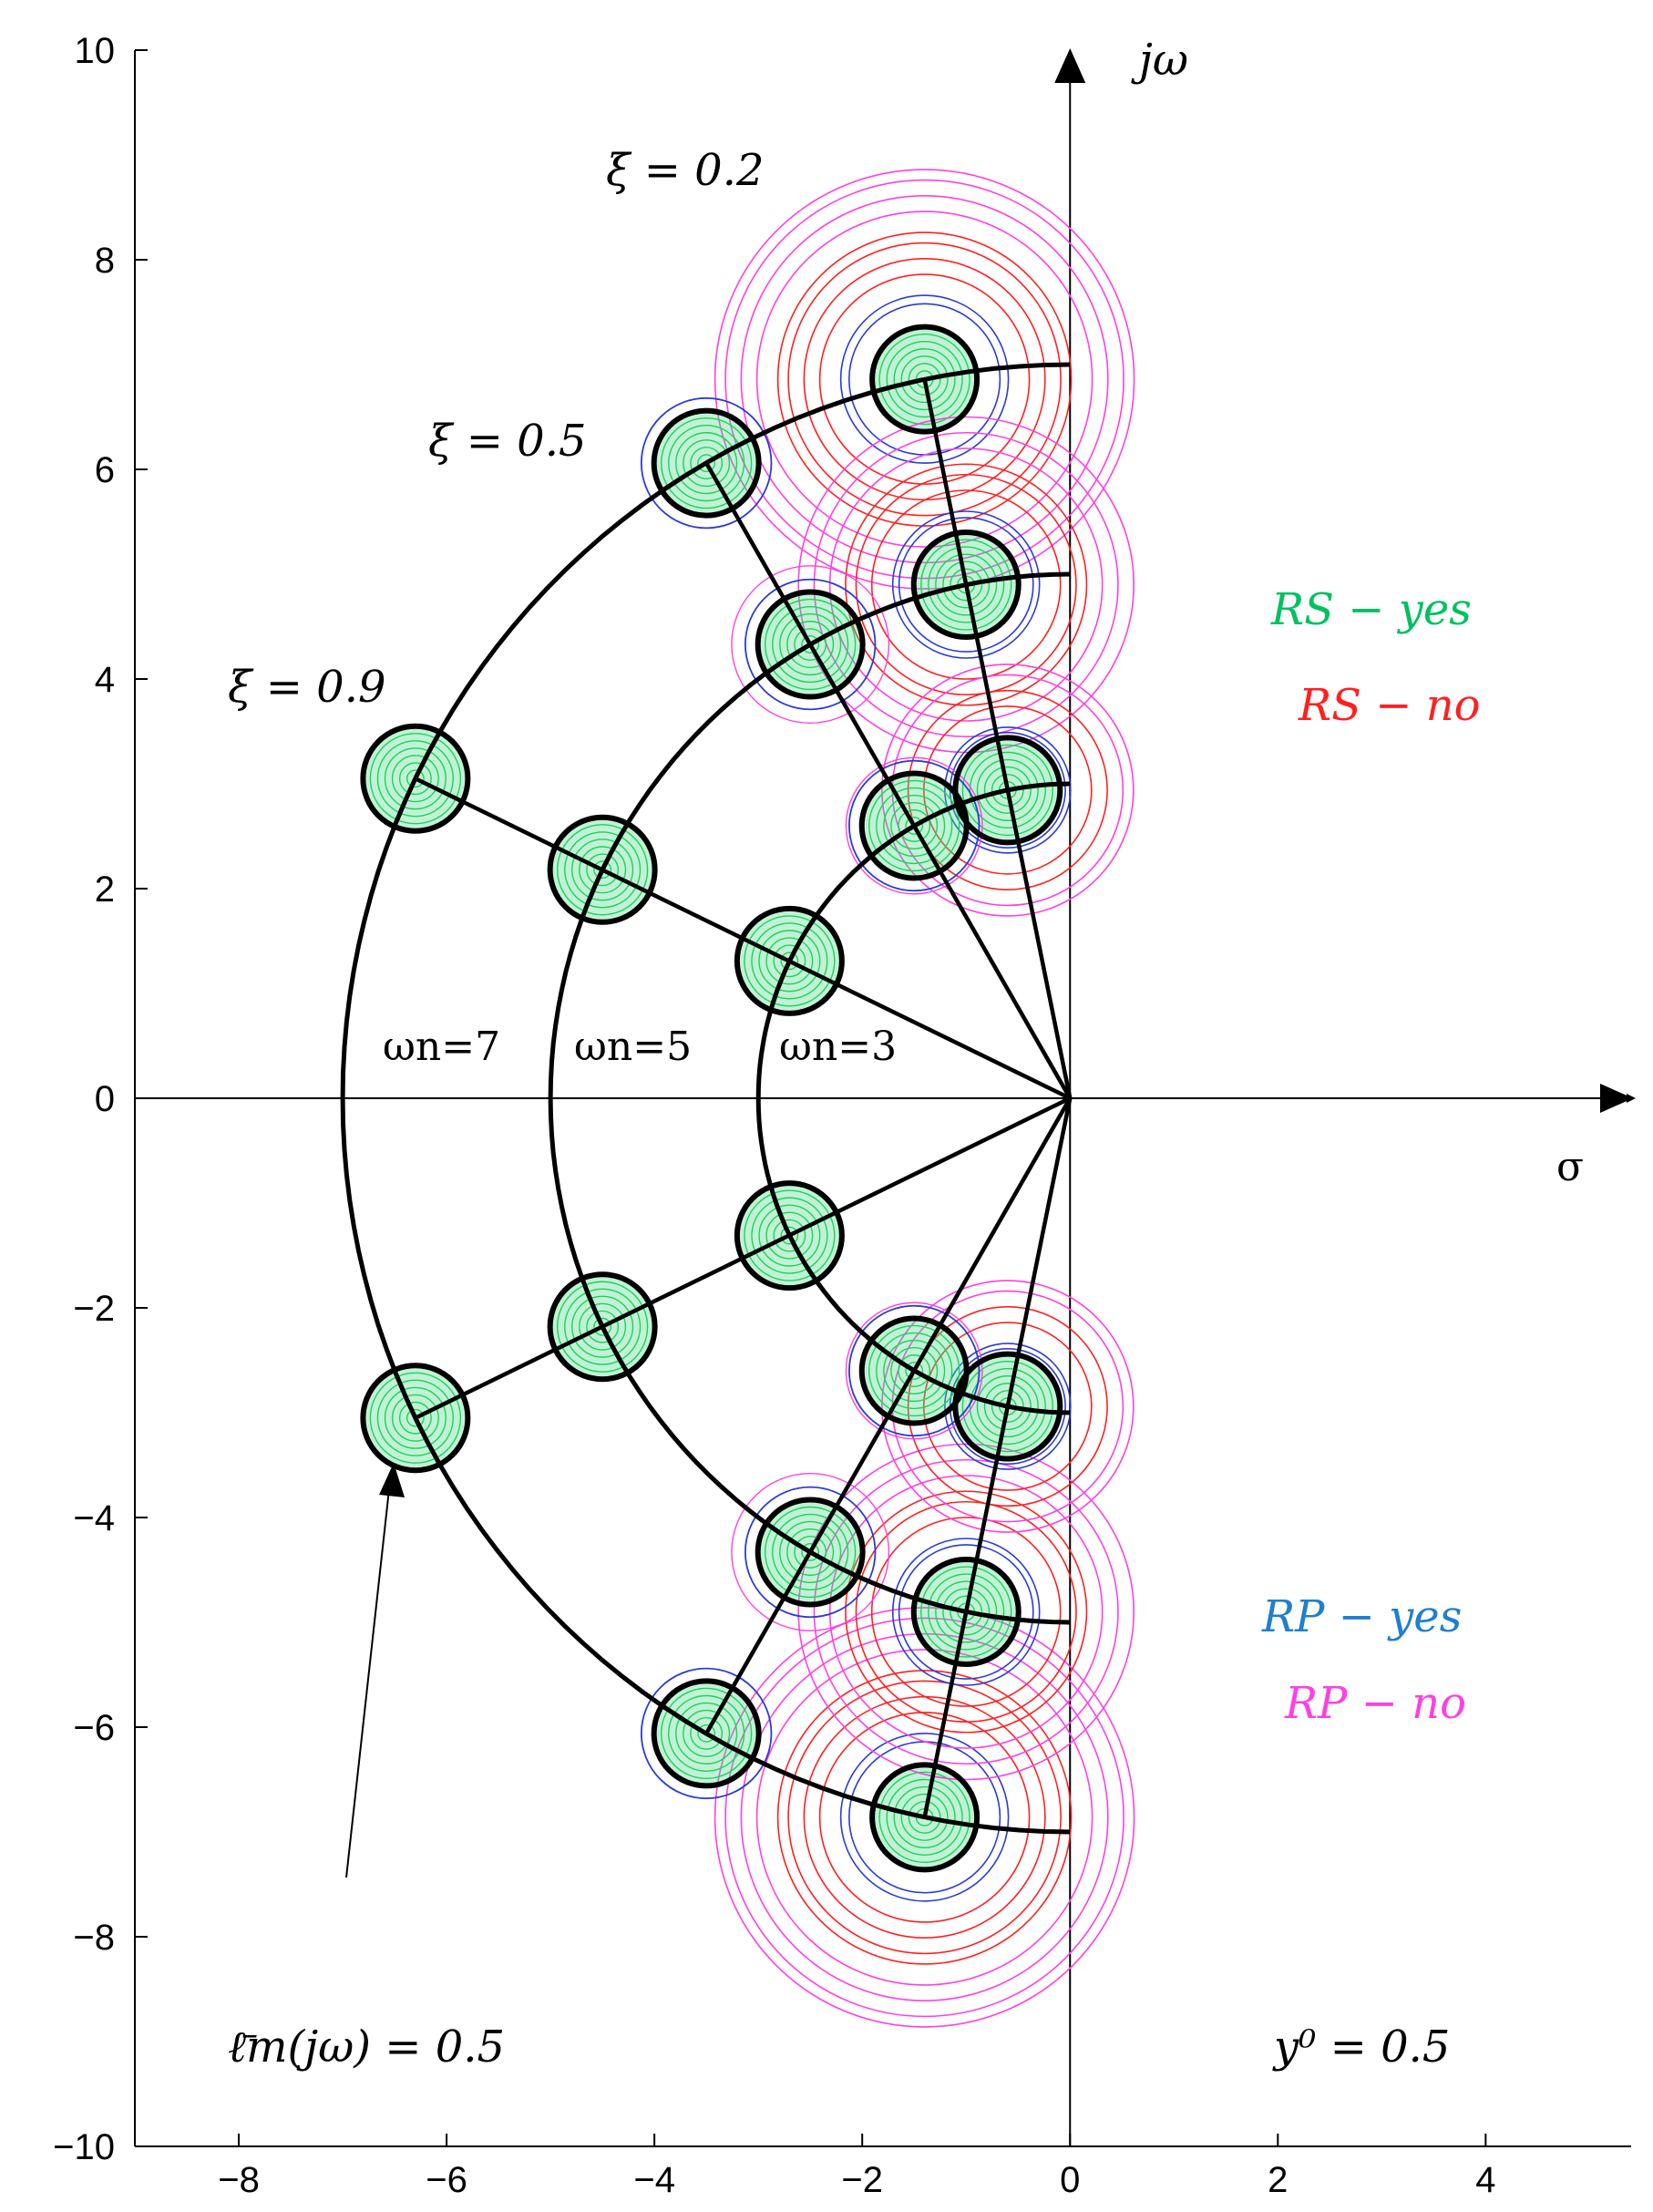 This screenshot has width=1653, height=2212. I want to click on y-tick-label: −4, so click(94, 1518).